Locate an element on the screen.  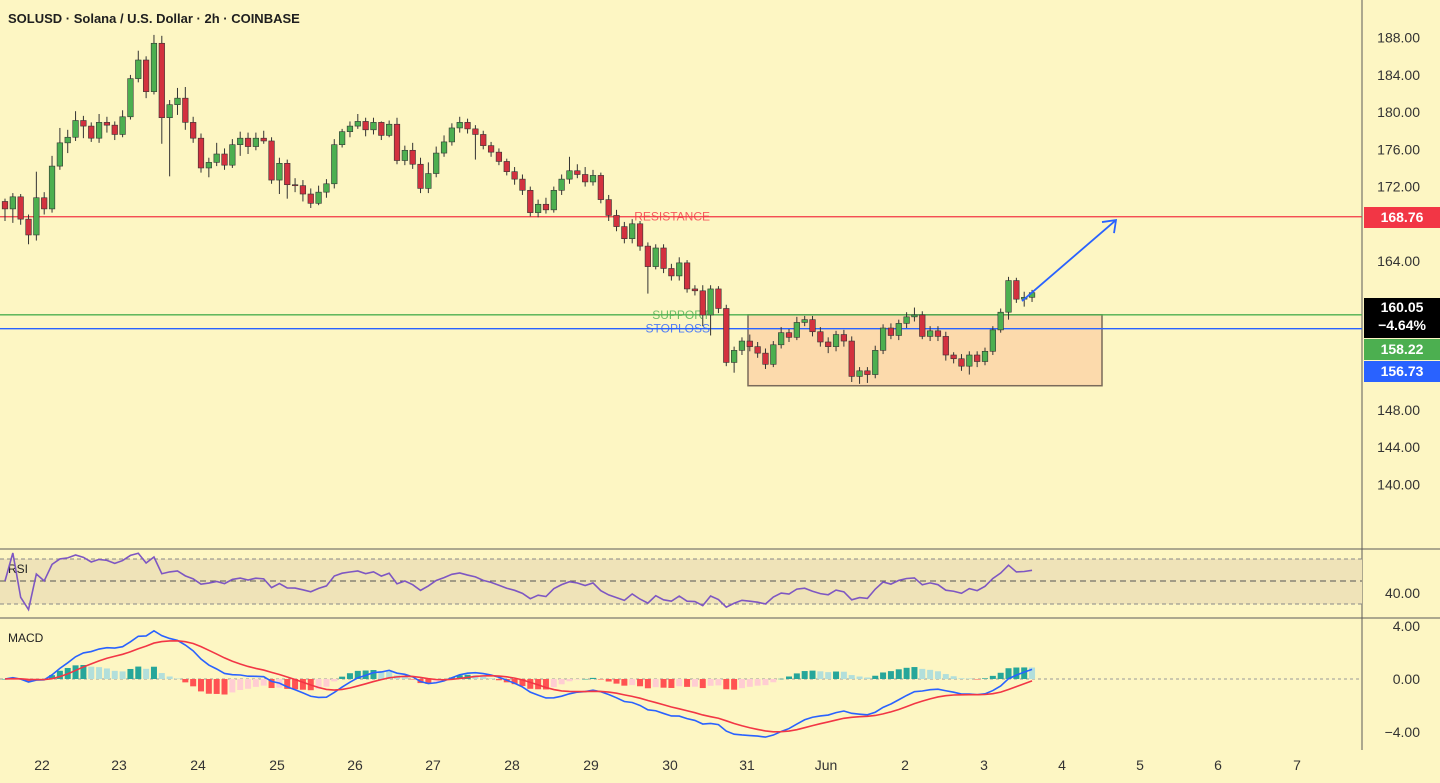
time-tick-label: 3 is located at coordinates (984, 765).